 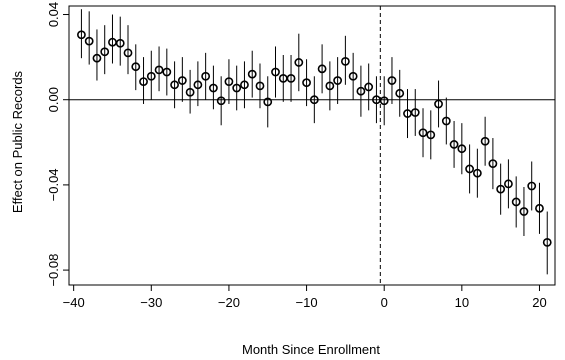 I want to click on y-tick-label: 0.04, so click(x=53, y=14).